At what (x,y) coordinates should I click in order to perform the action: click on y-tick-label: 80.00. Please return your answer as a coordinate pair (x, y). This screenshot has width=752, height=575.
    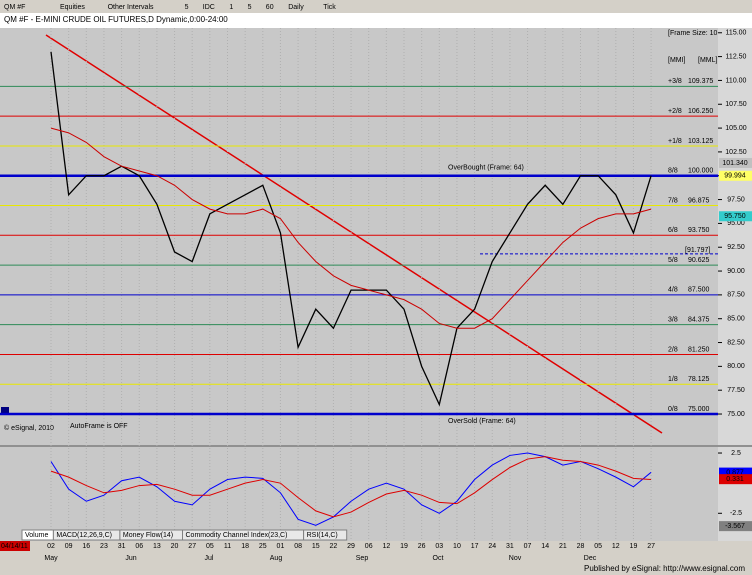
    Looking at the image, I should click on (736, 366).